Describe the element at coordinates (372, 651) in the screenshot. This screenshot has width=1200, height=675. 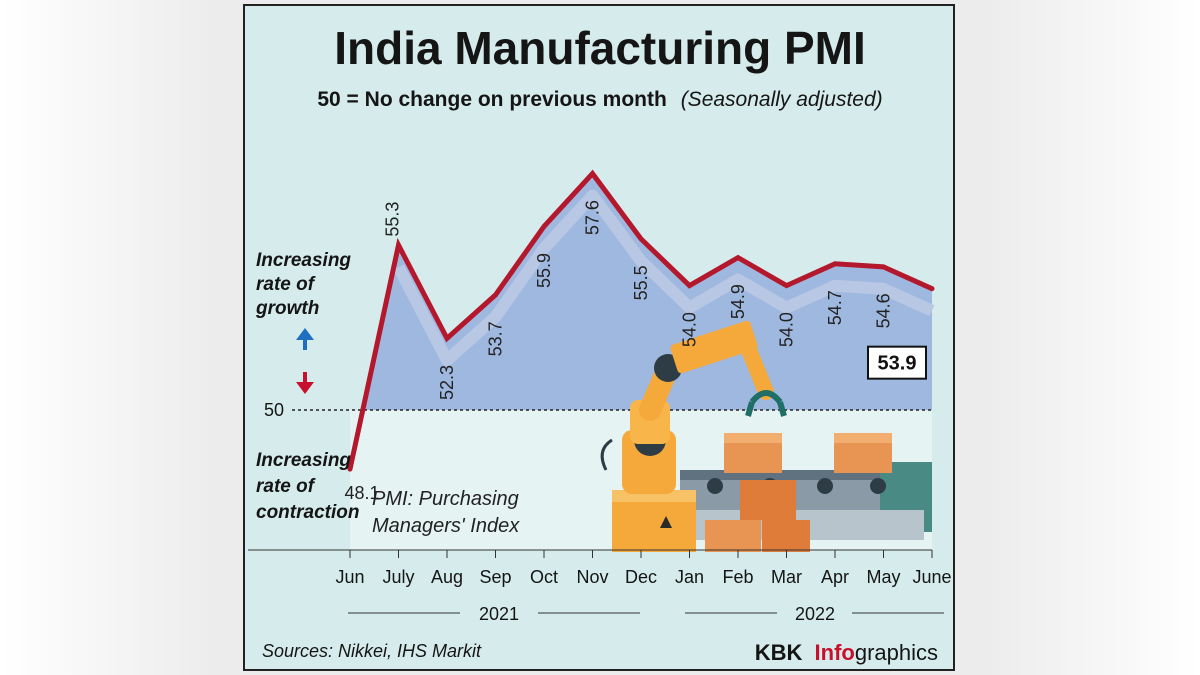
I see `source-note: Sources: Nikkei, IHS Markit` at that location.